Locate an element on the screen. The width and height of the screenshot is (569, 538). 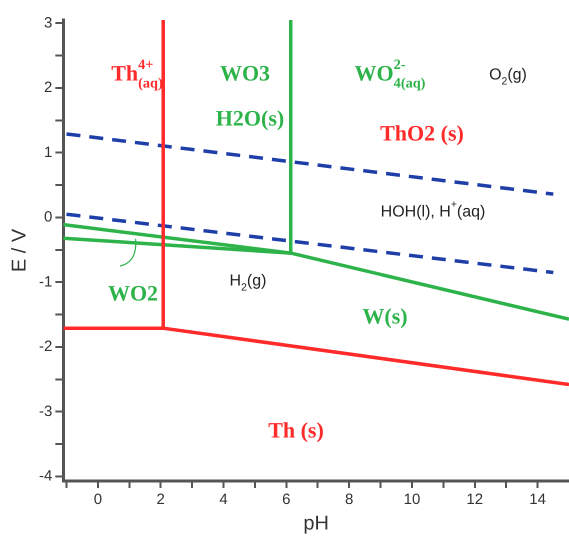
y-tick-label: -2 is located at coordinates (45, 347).